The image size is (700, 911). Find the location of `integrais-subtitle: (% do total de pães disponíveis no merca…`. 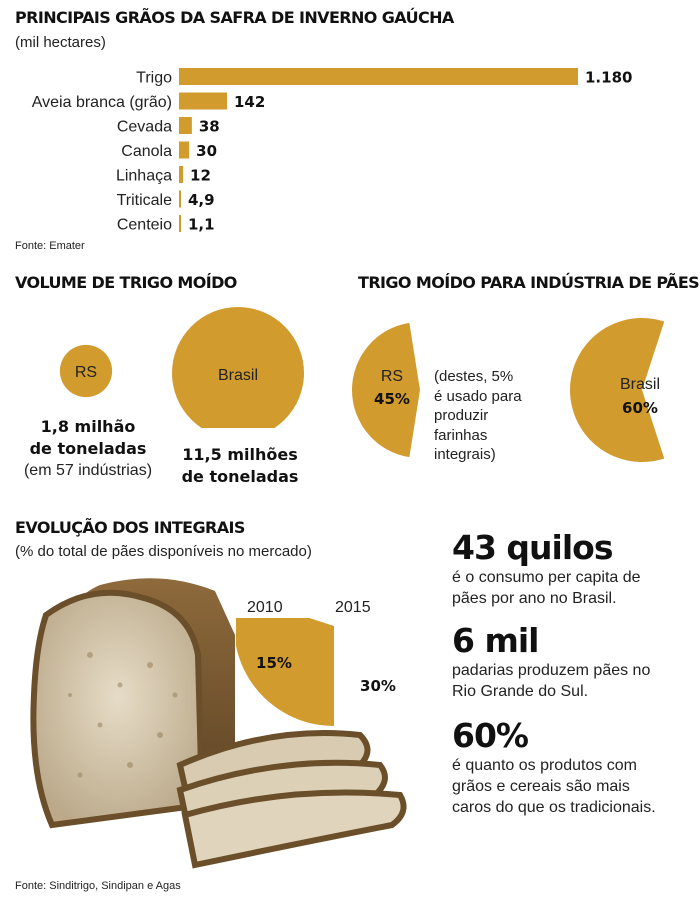

integrais-subtitle: (% do total de pães disponíveis no merca… is located at coordinates (163, 551).